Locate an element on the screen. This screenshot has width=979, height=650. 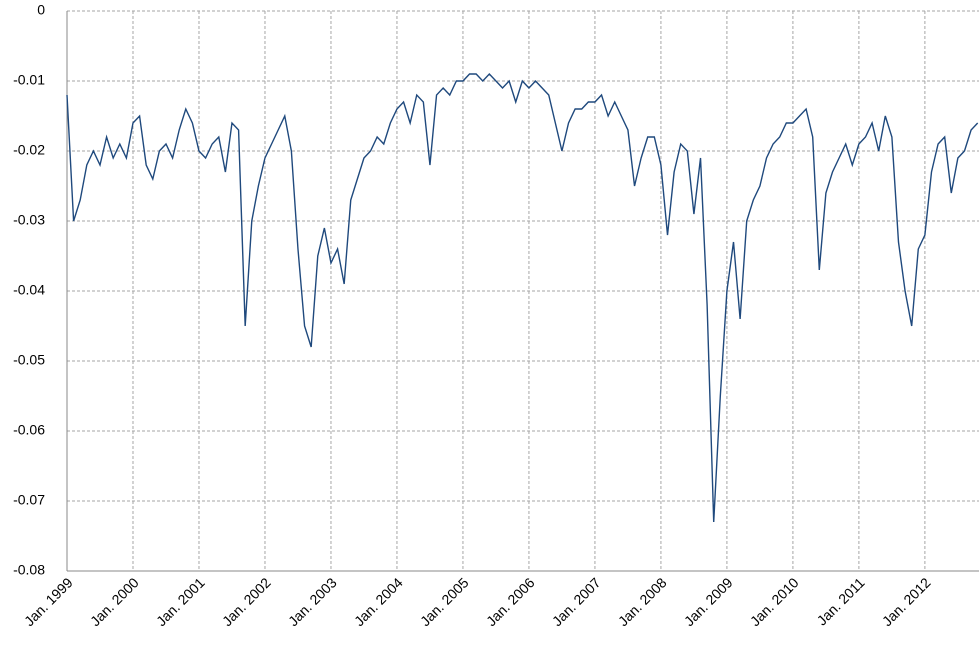
x-tick-label: Jan. 2003 is located at coordinates (312, 601).